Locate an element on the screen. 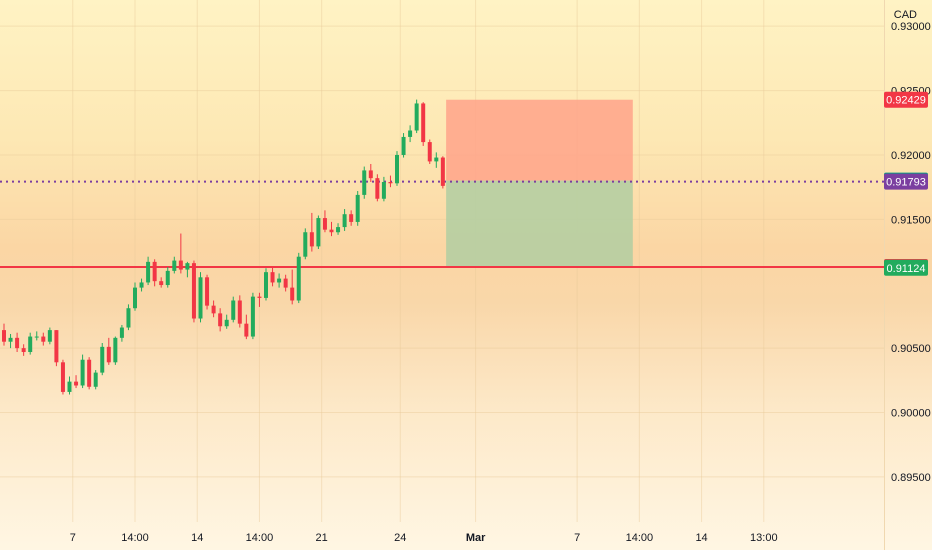 The width and height of the screenshot is (932, 550). price-badge-label: 0.91793 is located at coordinates (906, 183).